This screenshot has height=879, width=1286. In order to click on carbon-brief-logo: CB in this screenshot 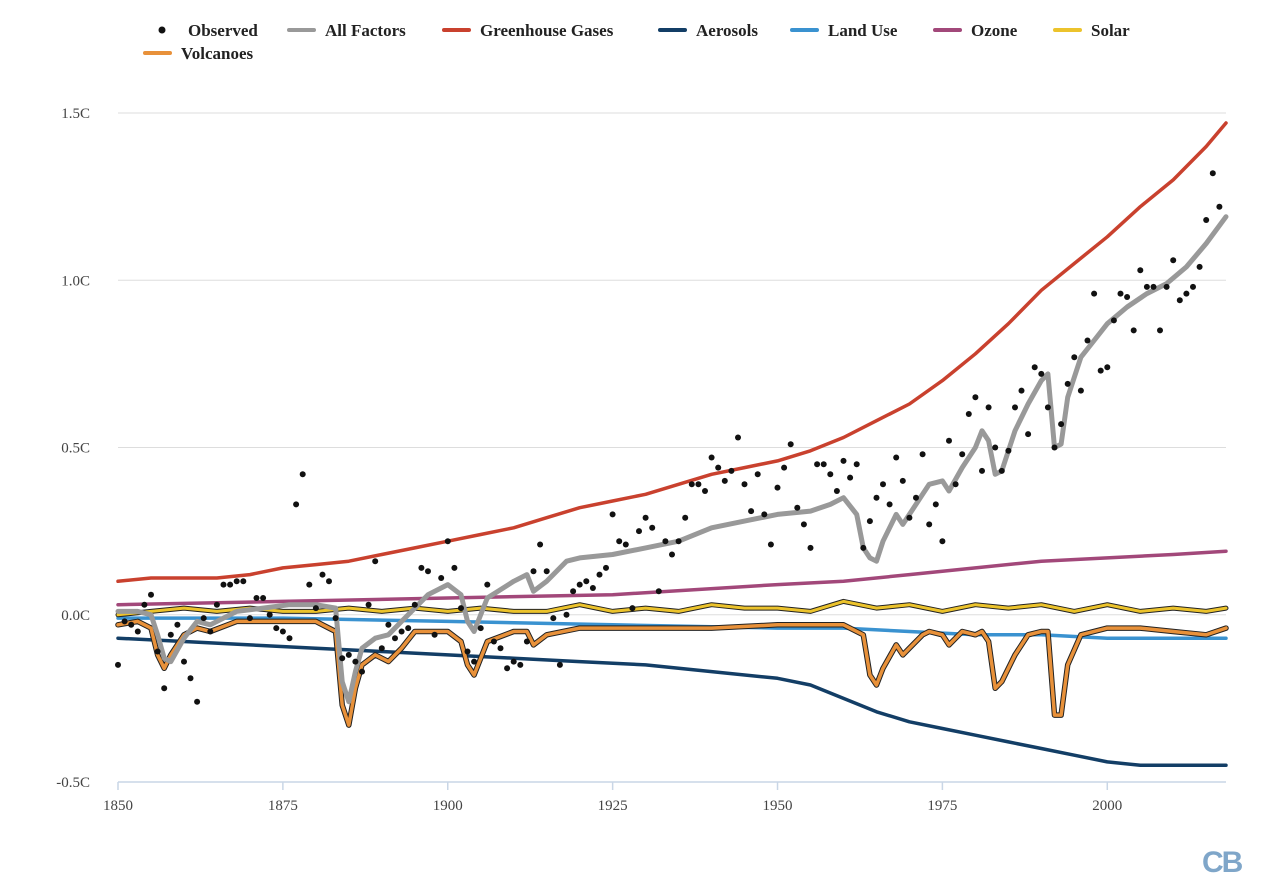, I will do `click(1222, 862)`.